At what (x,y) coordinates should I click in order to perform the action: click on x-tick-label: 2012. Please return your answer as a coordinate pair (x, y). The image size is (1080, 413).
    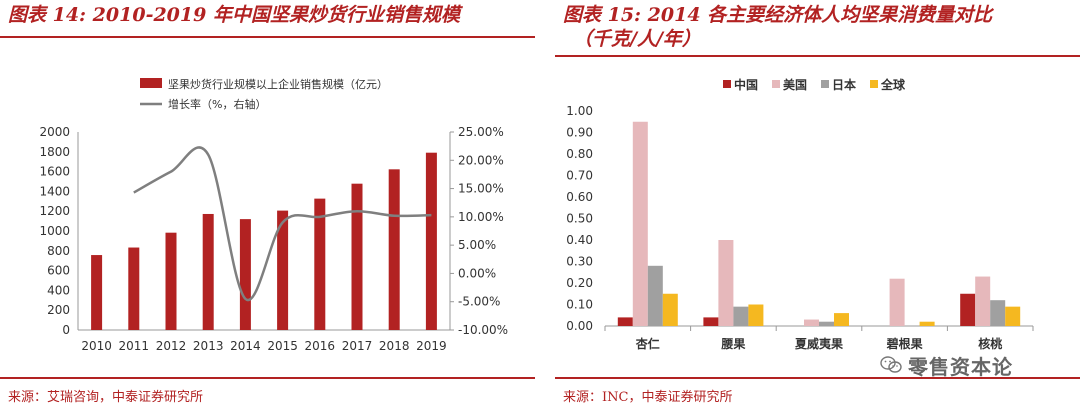
    Looking at the image, I should click on (171, 346).